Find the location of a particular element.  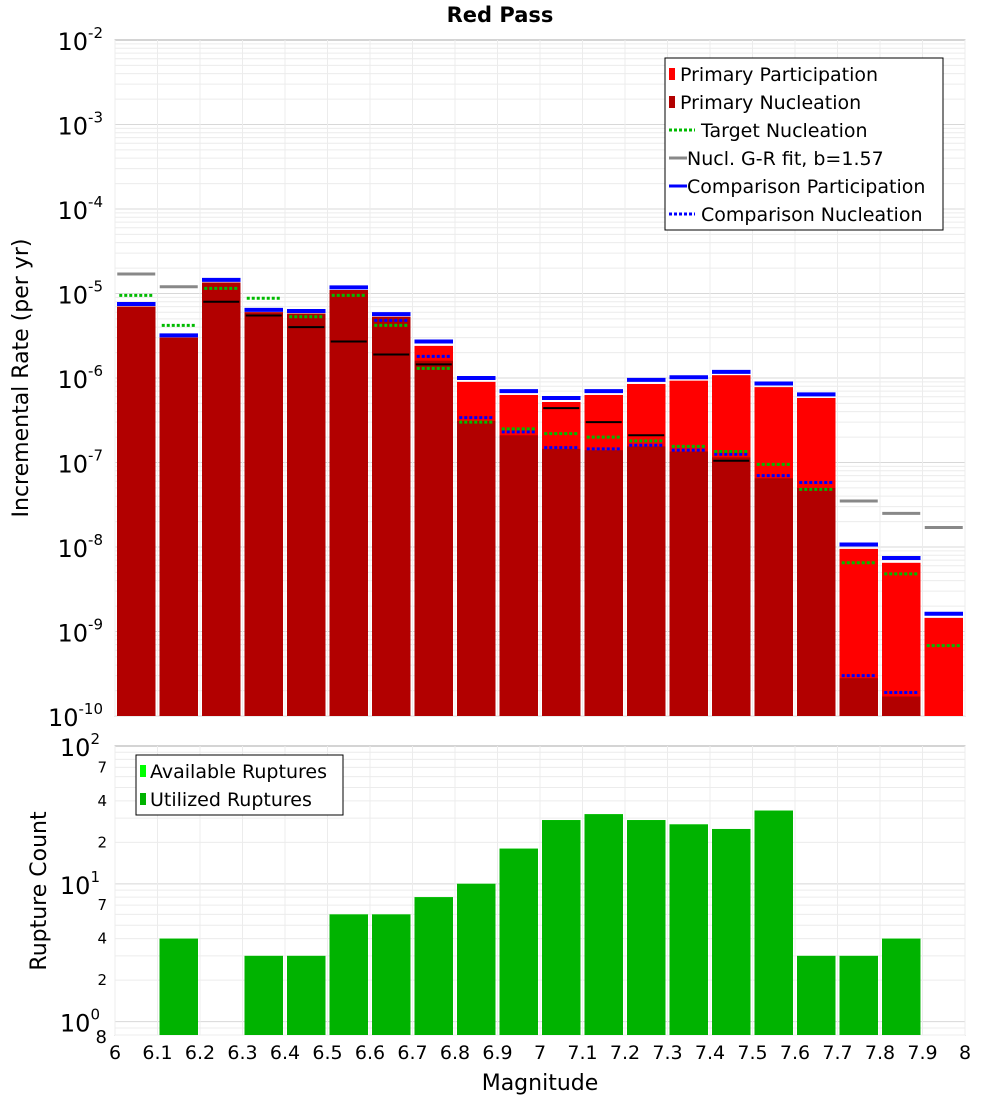

x-tick-label: 7.8 is located at coordinates (880, 1053).